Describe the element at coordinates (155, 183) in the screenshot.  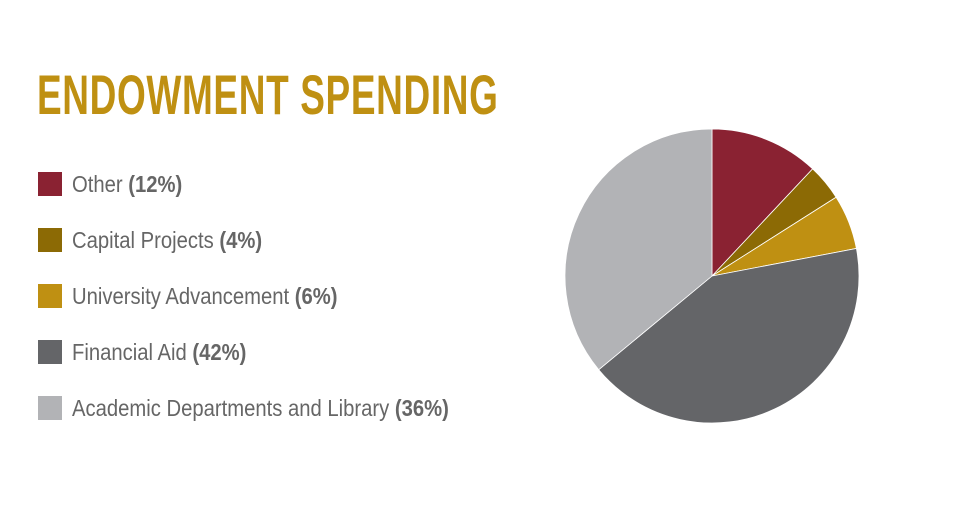
I see `legend-percent: (12%)` at that location.